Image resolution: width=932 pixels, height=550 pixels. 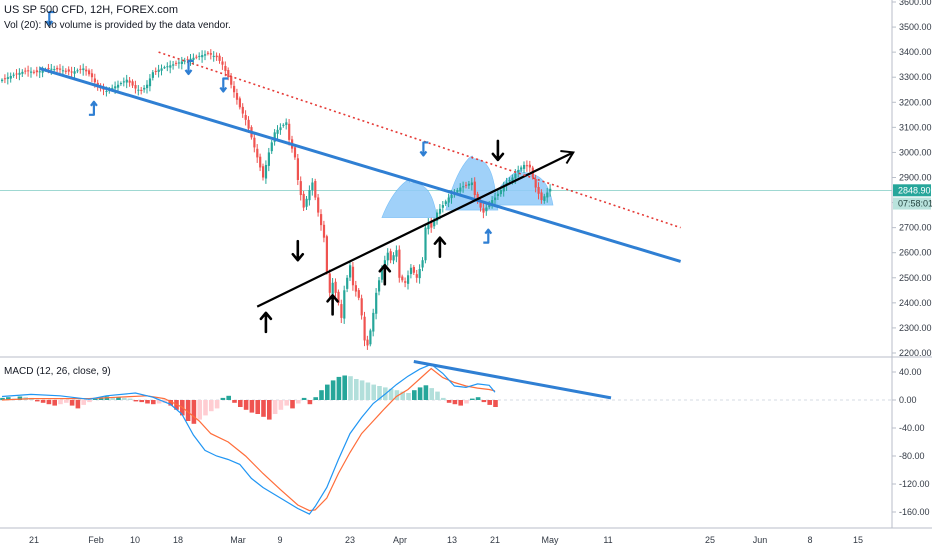 I want to click on left-shoulder, so click(x=409, y=198).